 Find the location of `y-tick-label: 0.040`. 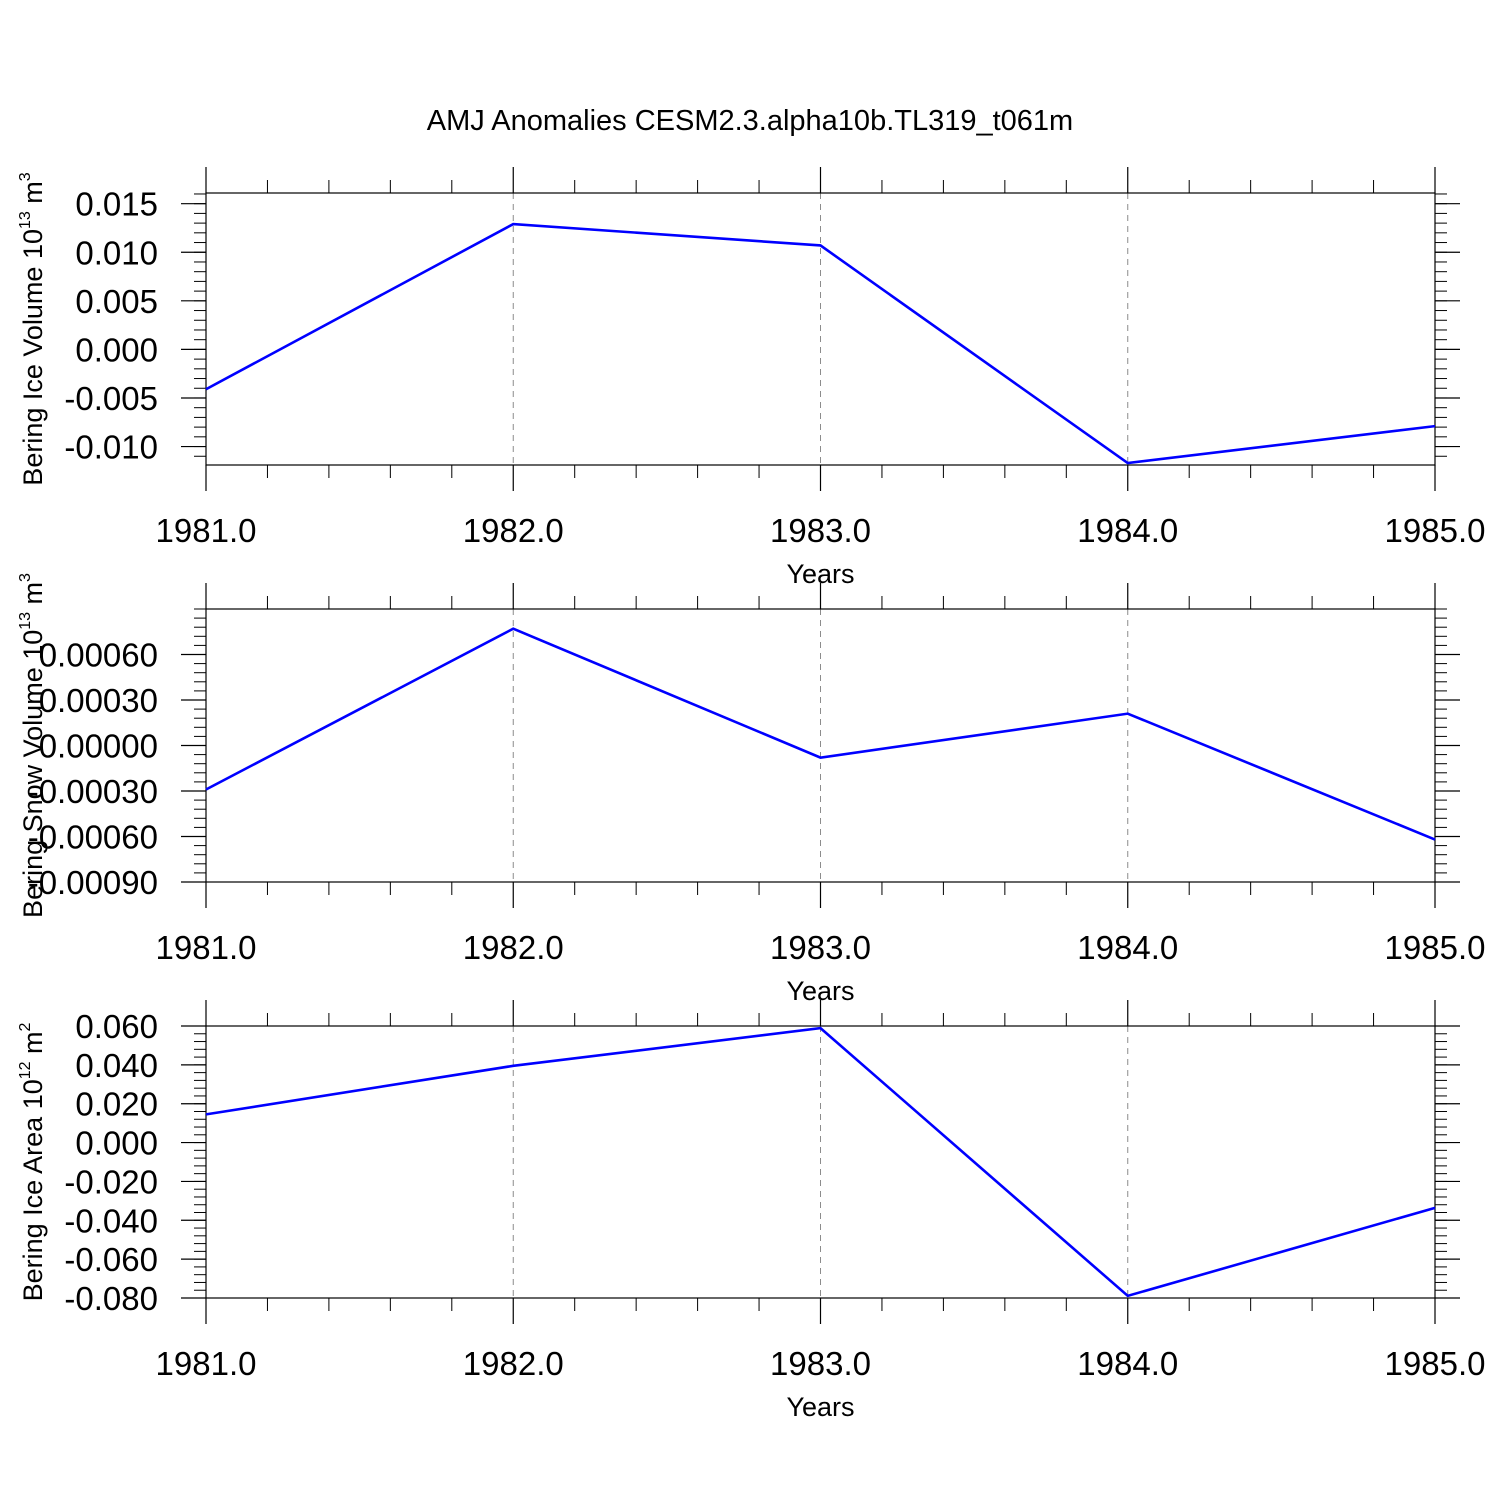

y-tick-label: 0.040 is located at coordinates (116, 1065).